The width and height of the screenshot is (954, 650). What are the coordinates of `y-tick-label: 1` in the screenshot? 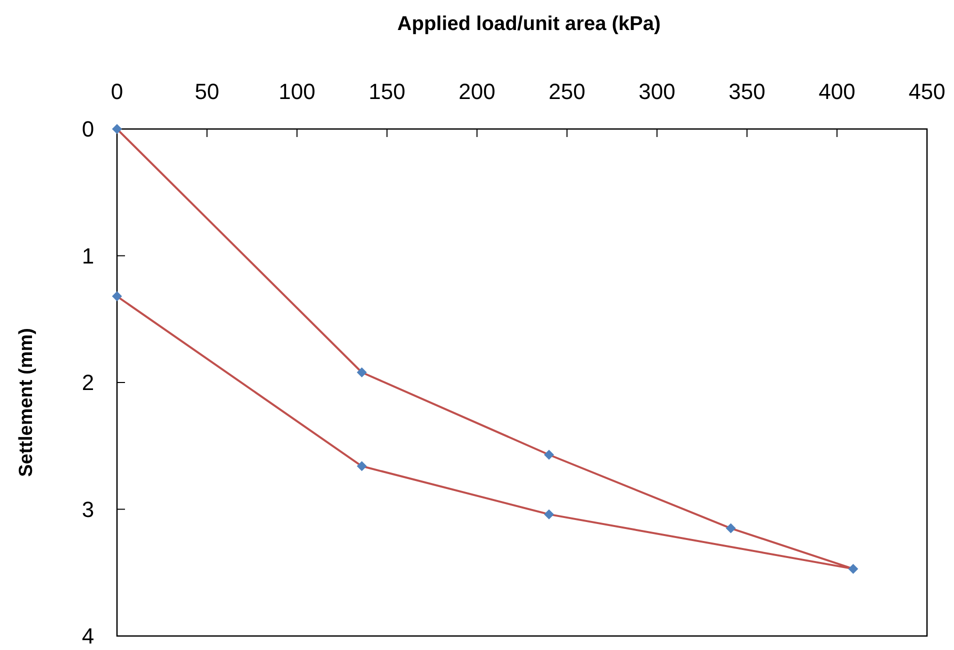 It's located at (88, 255).